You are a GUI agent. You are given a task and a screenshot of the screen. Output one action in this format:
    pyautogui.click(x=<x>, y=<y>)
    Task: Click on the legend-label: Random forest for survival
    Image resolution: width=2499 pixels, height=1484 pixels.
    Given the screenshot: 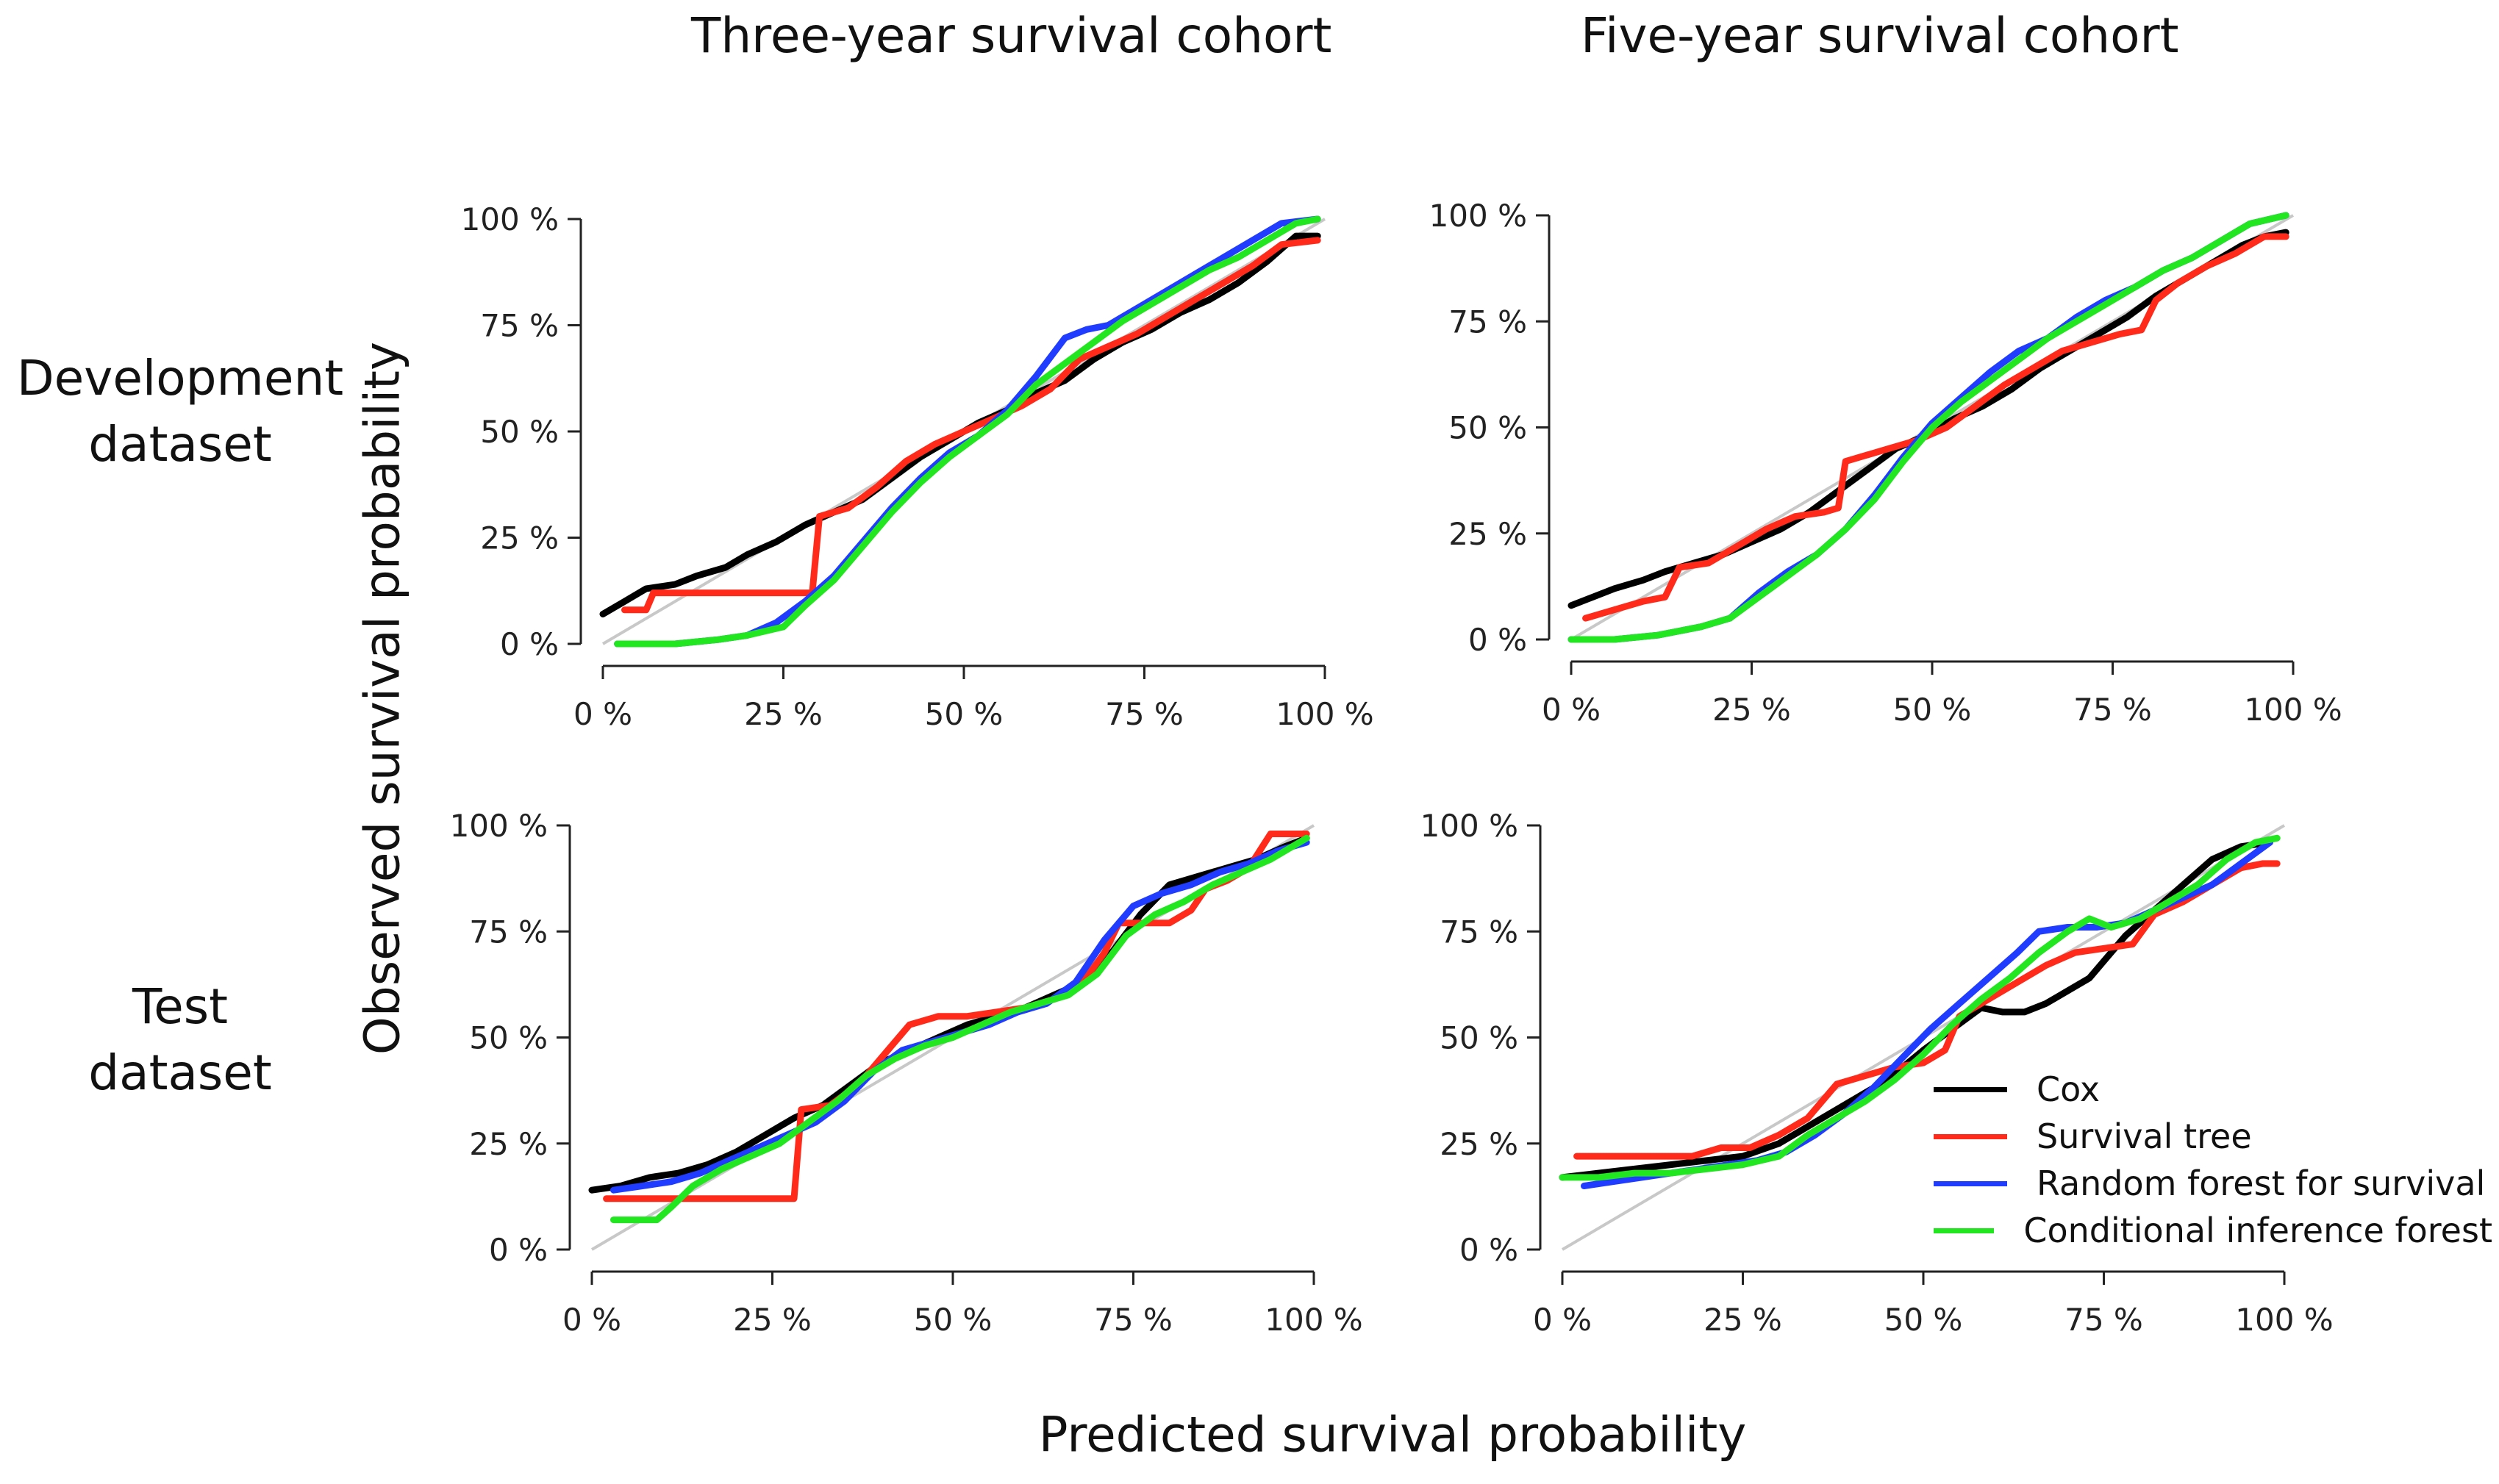 What is the action you would take?
    pyautogui.click(x=2261, y=1184)
    